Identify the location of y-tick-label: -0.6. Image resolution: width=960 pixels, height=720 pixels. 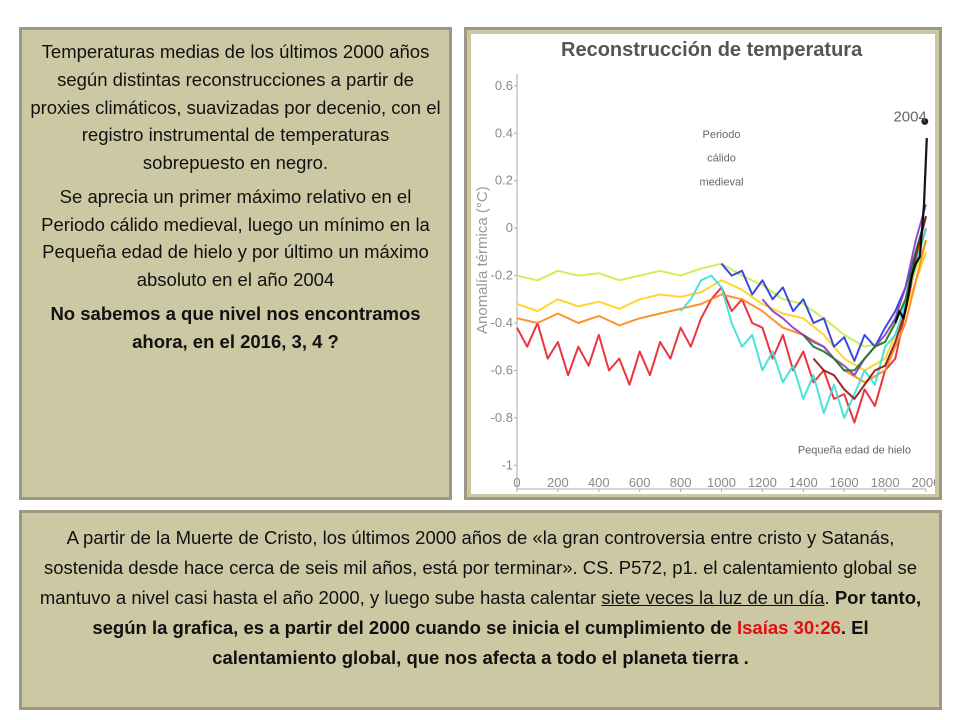
(502, 369).